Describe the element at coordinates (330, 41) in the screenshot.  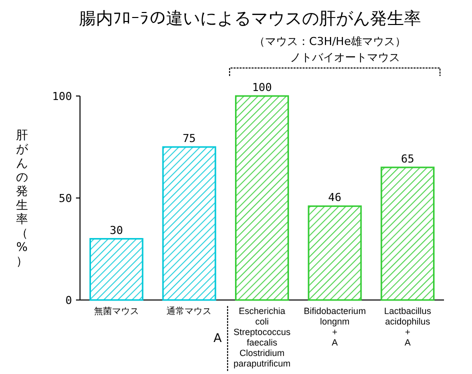
I see `subtitle: （マウス：C3H/He雄マウス）` at that location.